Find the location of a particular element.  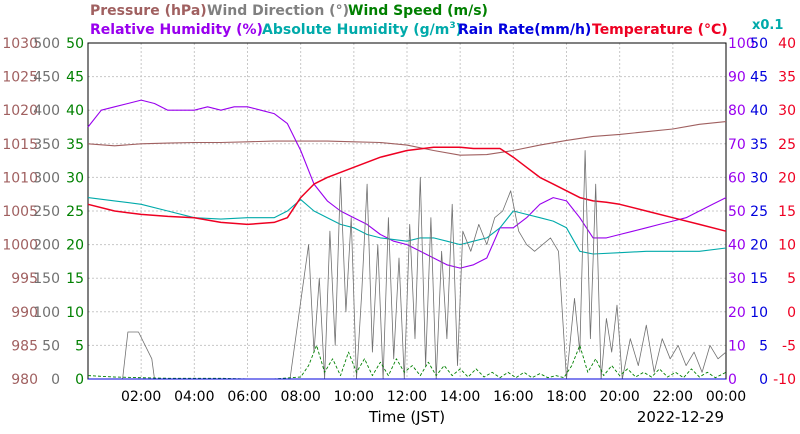

legend-absolute-humidity: Absolute Humidity (g/m3) is located at coordinates (362, 29).